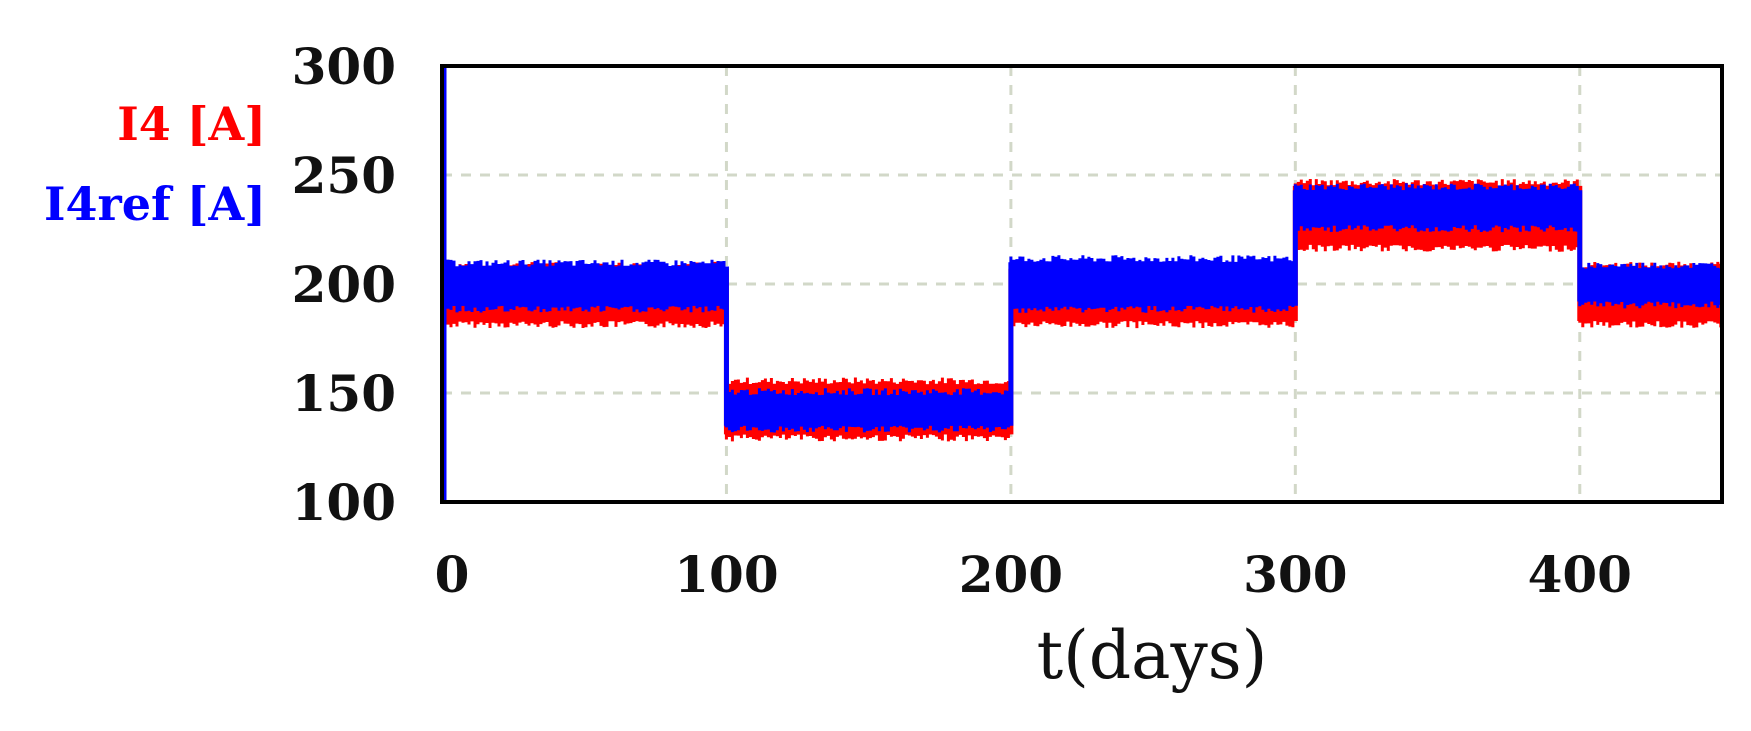  I want to click on x-axis: 0 100 200 300 400, so click(1033, 574).